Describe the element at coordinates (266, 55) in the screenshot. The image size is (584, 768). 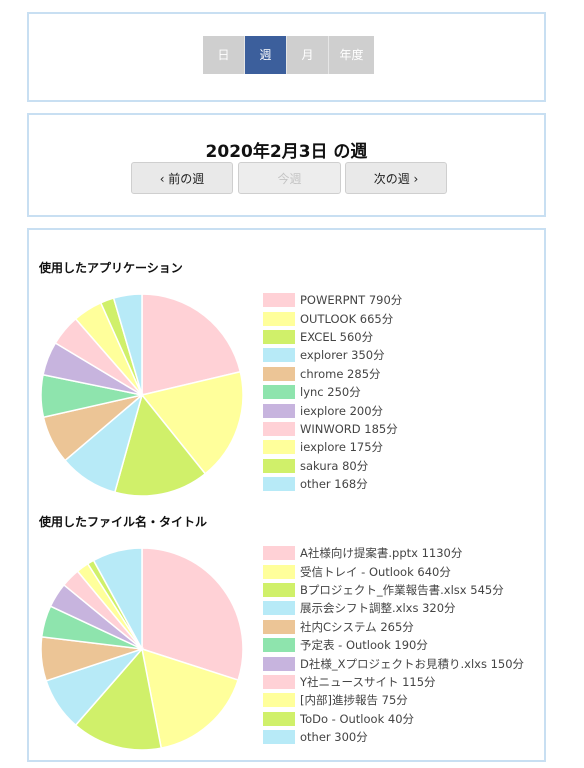
I see `tab-week: 週` at that location.